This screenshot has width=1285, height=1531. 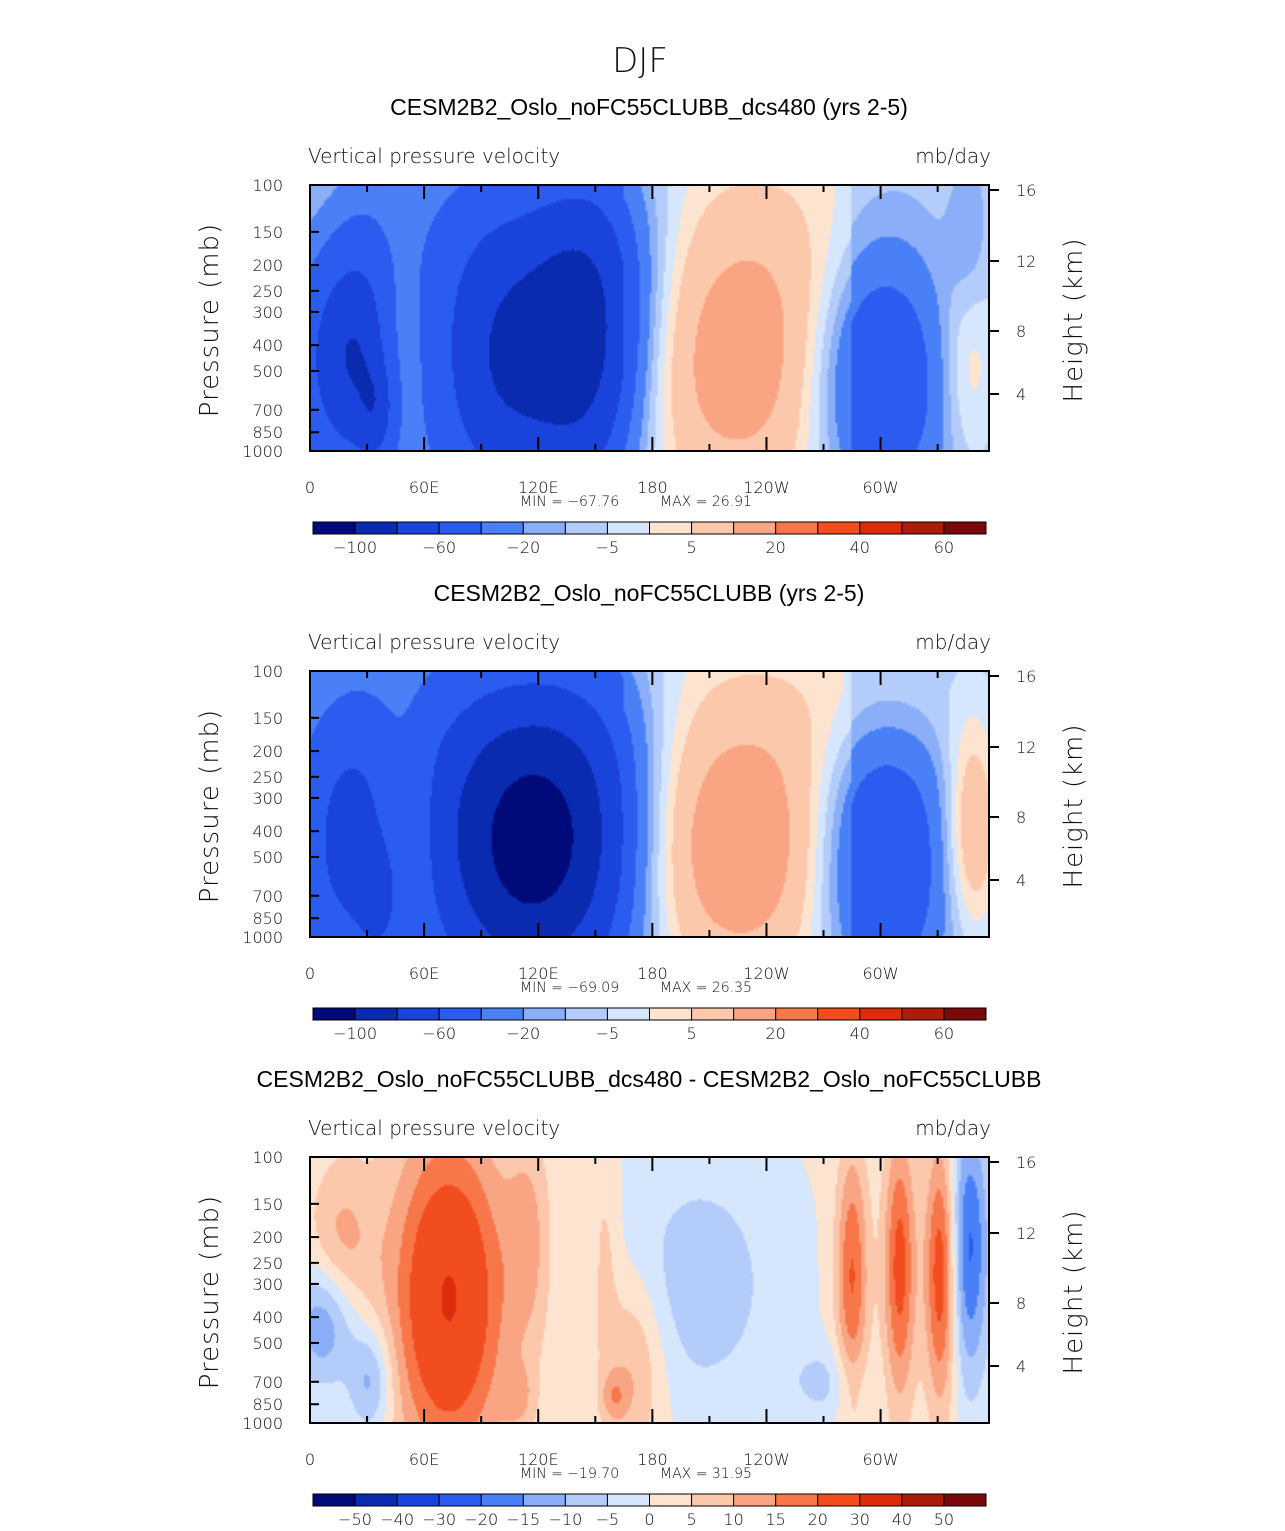 I want to click on colorbar-label: −100, so click(x=355, y=1033).